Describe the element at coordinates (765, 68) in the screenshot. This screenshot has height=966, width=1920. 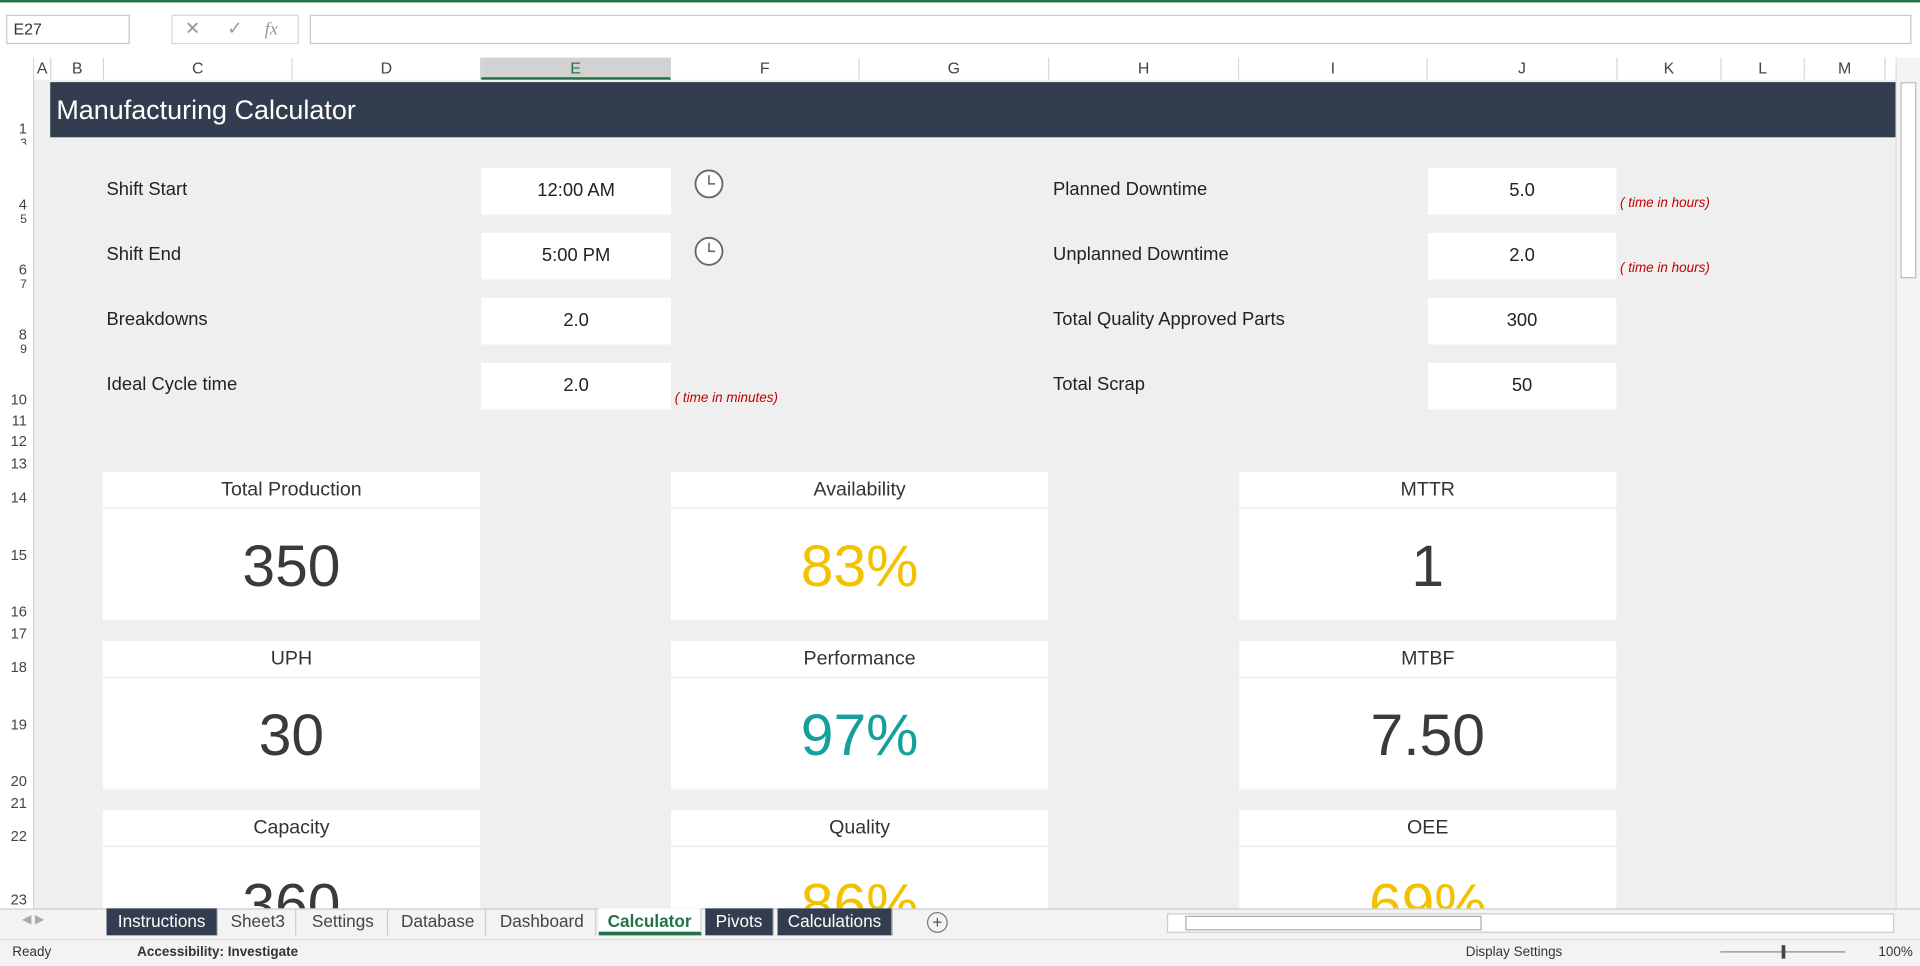
I see `column-header: F` at that location.